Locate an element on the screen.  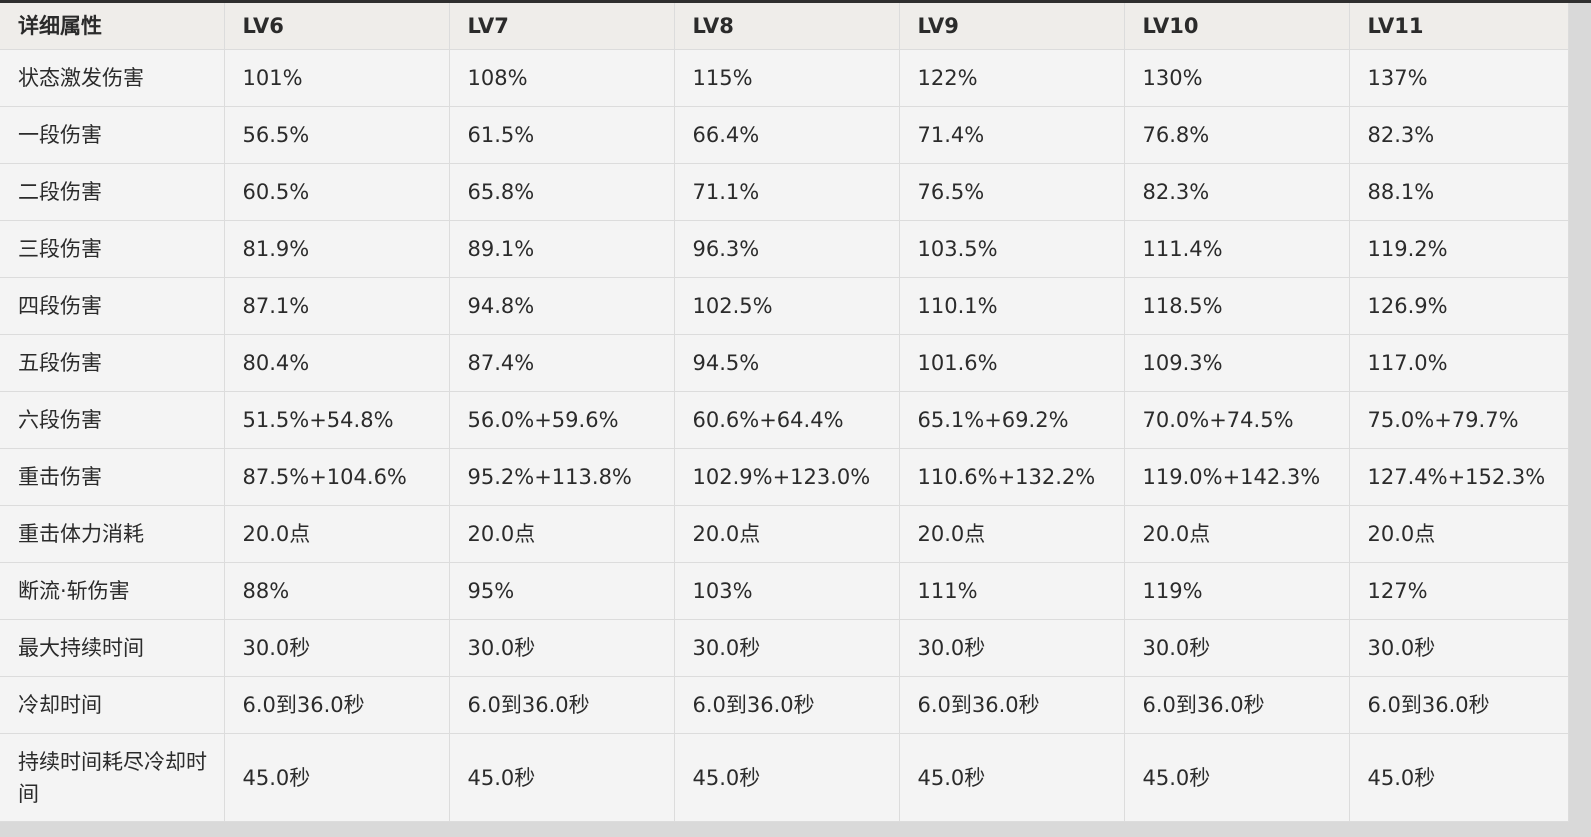
attribute-value: 117.0% is located at coordinates (1459, 363).